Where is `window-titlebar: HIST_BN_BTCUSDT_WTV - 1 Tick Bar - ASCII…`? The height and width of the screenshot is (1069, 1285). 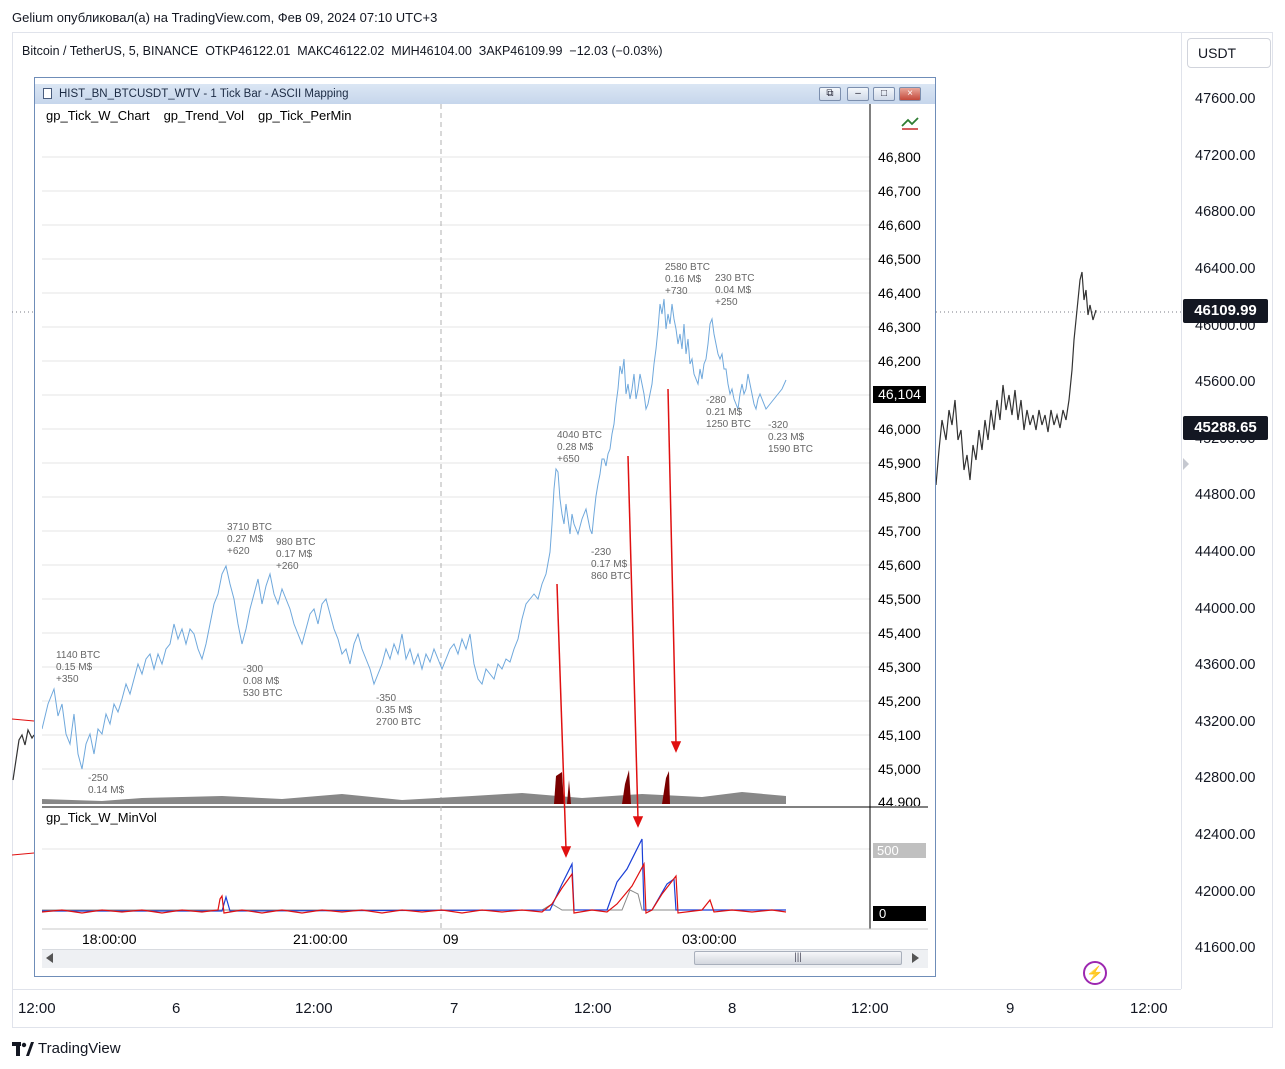 window-titlebar: HIST_BN_BTCUSDT_WTV - 1 Tick Bar - ASCII… is located at coordinates (485, 94).